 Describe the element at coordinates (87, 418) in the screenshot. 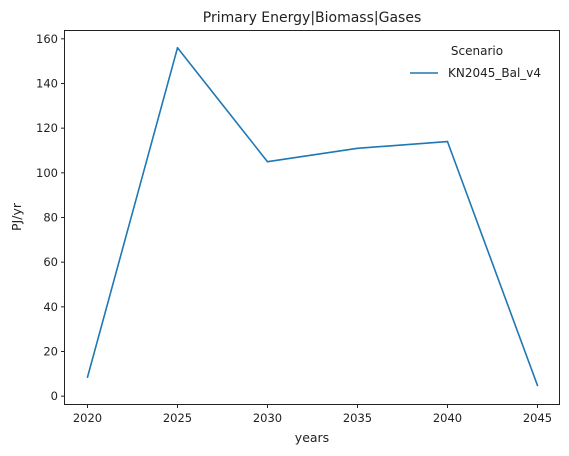

I see `x-tick-label: 2020` at that location.